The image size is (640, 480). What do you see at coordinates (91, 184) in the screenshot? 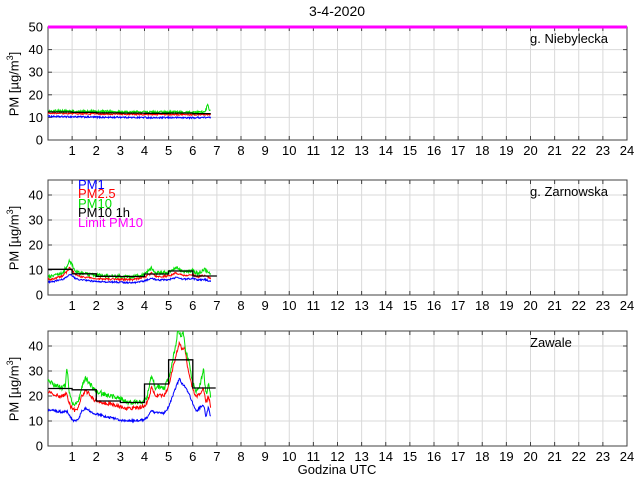
I see `legend-item-pm1: PM1` at bounding box center [91, 184].